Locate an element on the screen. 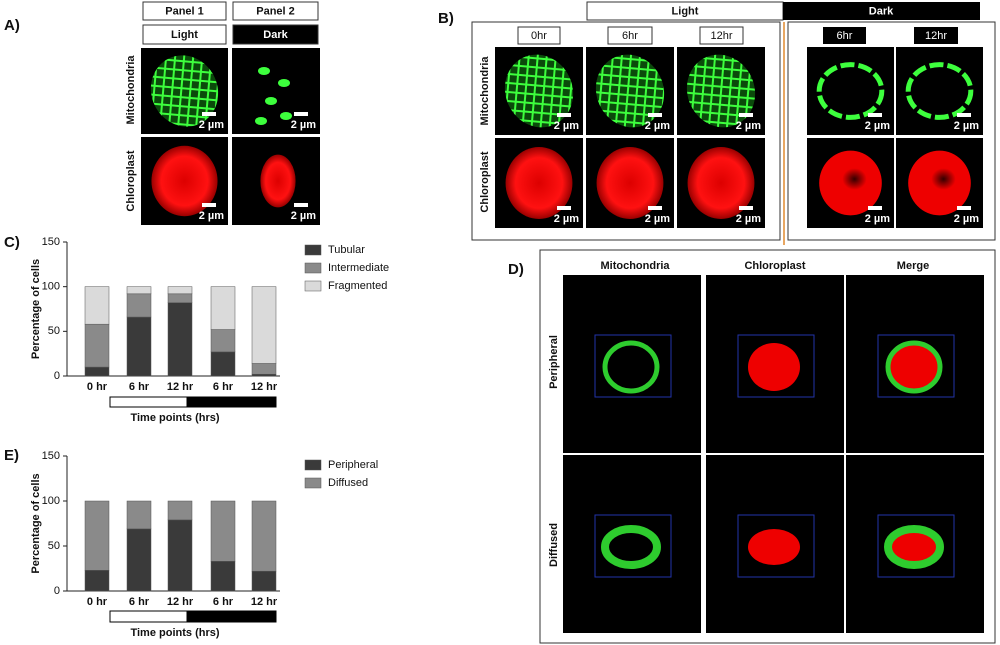 This screenshot has width=1000, height=645. y-axis-label: Percentage of cells is located at coordinates (36, 523).